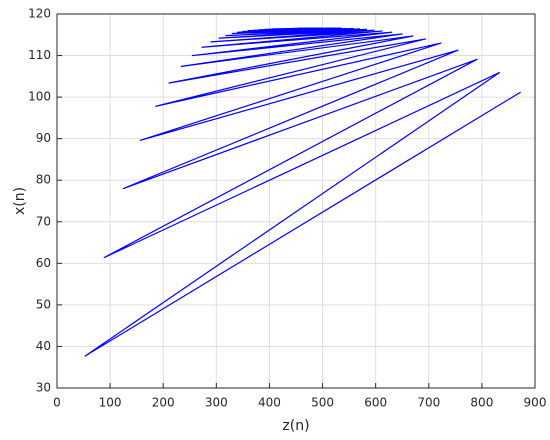  I want to click on y-tick-label: 40, so click(43, 346).